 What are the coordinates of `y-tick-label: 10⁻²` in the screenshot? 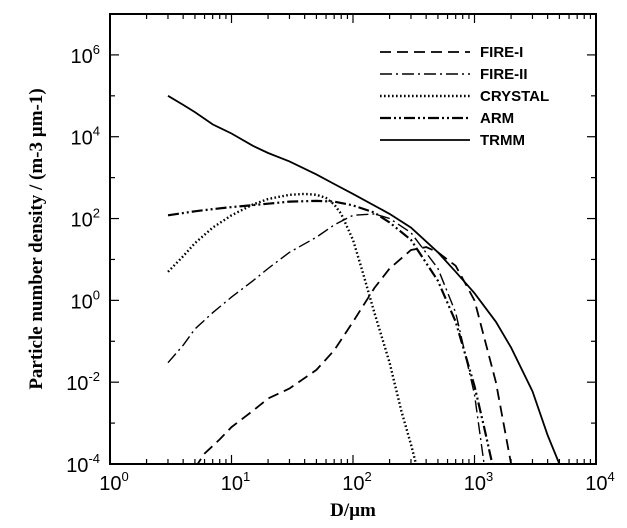 It's located at (83, 382).